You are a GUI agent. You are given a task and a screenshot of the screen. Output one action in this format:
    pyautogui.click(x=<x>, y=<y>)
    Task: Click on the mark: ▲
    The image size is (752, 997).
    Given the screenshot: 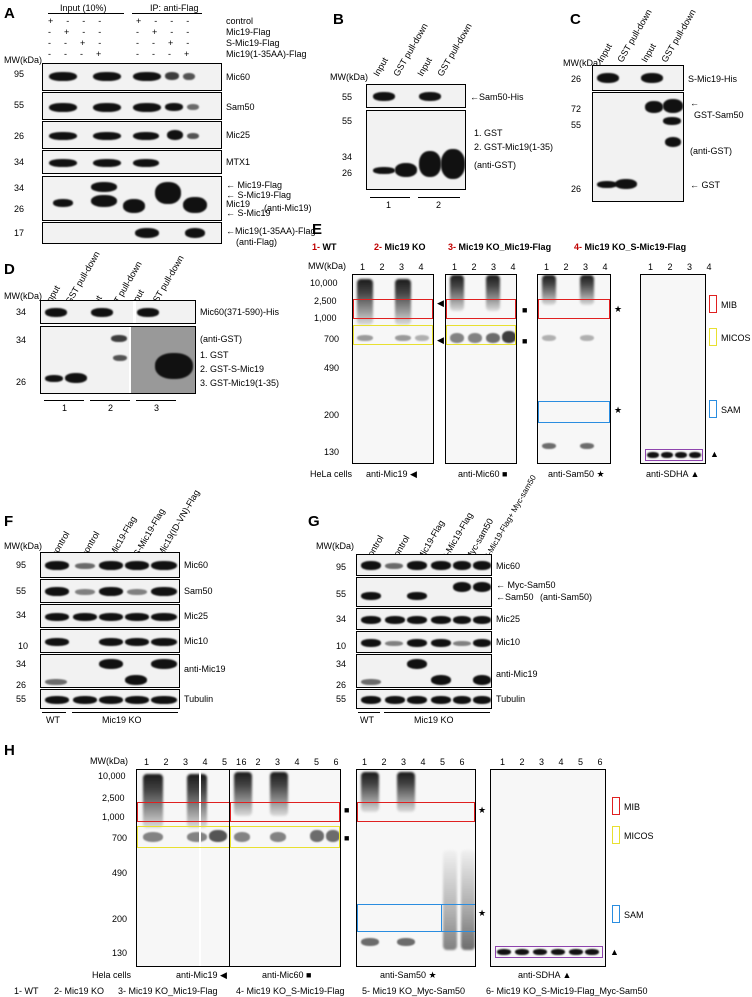 What is the action you would take?
    pyautogui.click(x=714, y=454)
    